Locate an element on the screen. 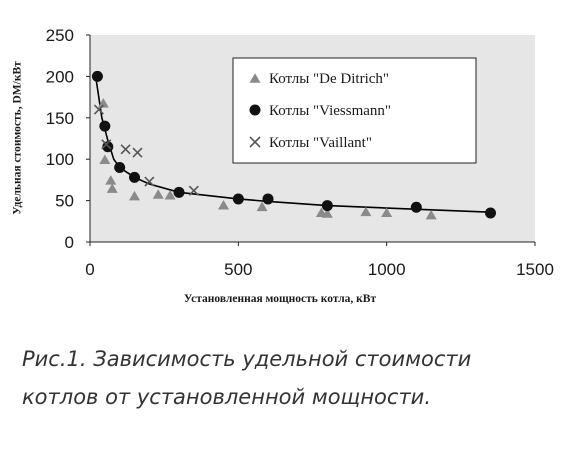  legend-marker-vaillant is located at coordinates (255, 142).